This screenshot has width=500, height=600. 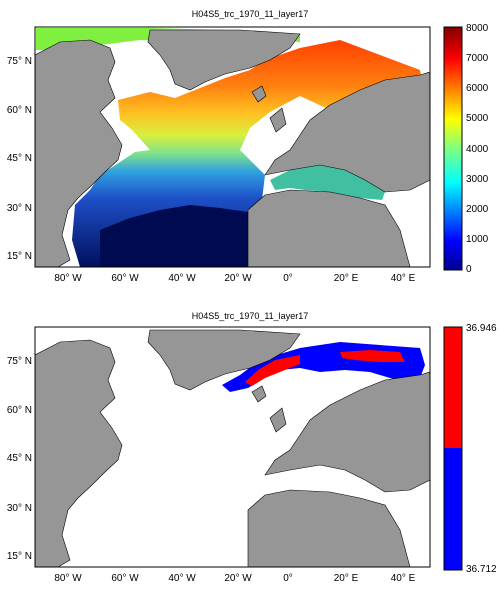 I want to click on panel2-xlabel-60W: 60° W, so click(x=125, y=578).